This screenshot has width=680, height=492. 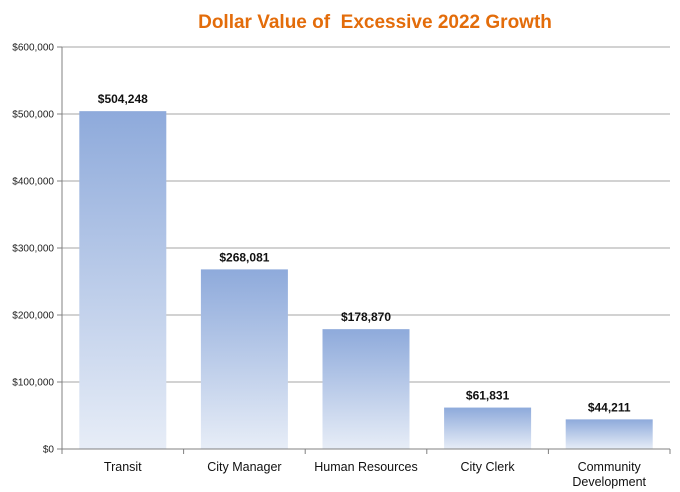 I want to click on data-label: $268,081, so click(x=244, y=257).